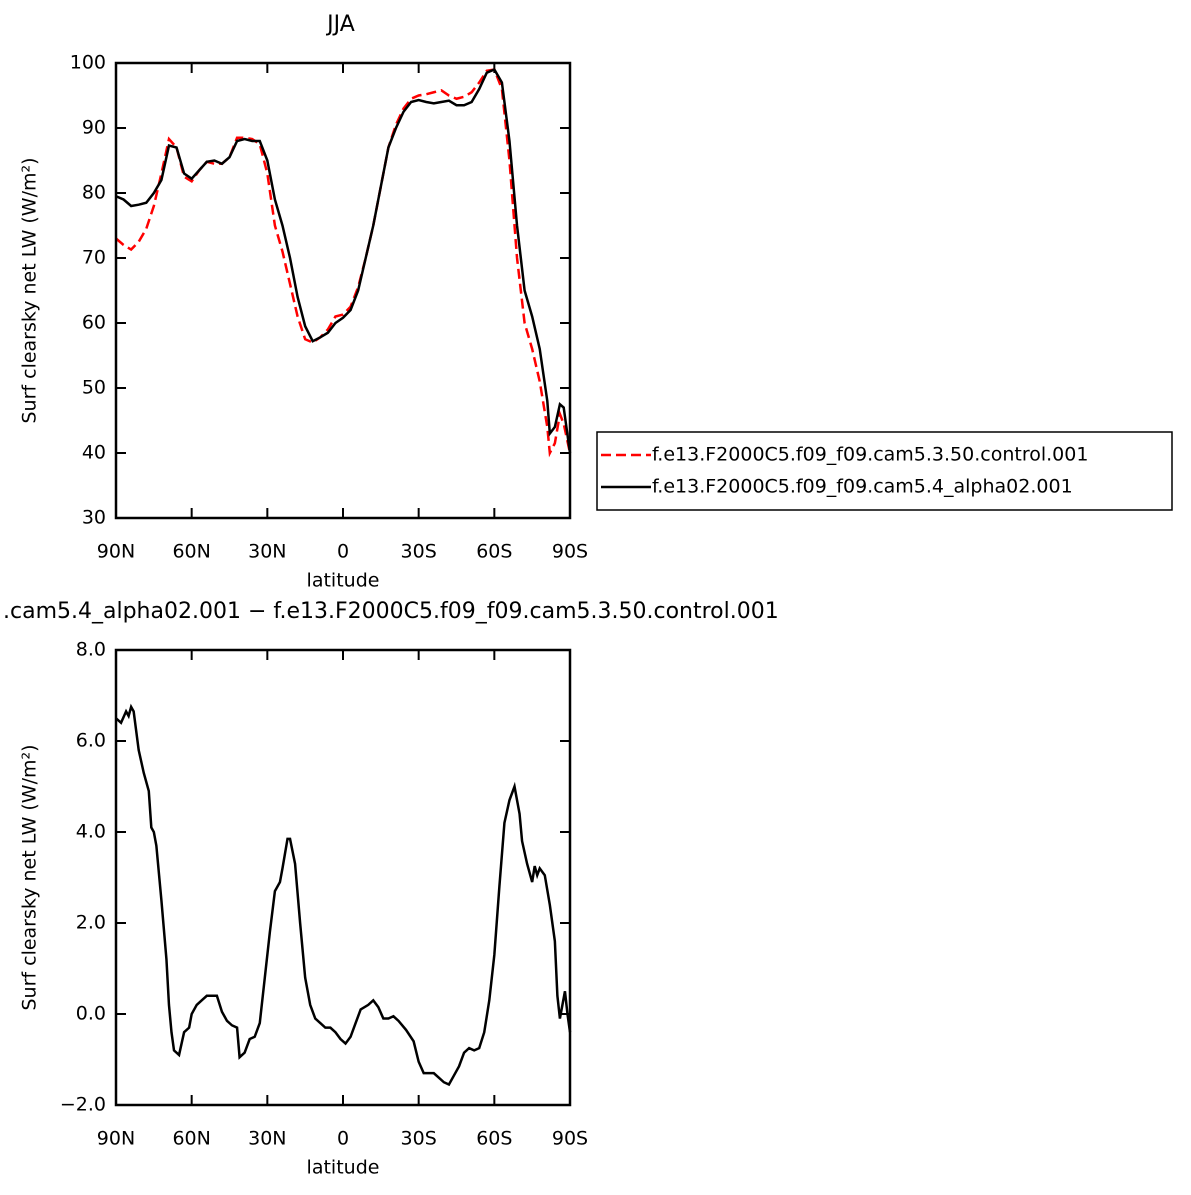  Describe the element at coordinates (94, 258) in the screenshot. I see `y-tick-label: 70` at that location.